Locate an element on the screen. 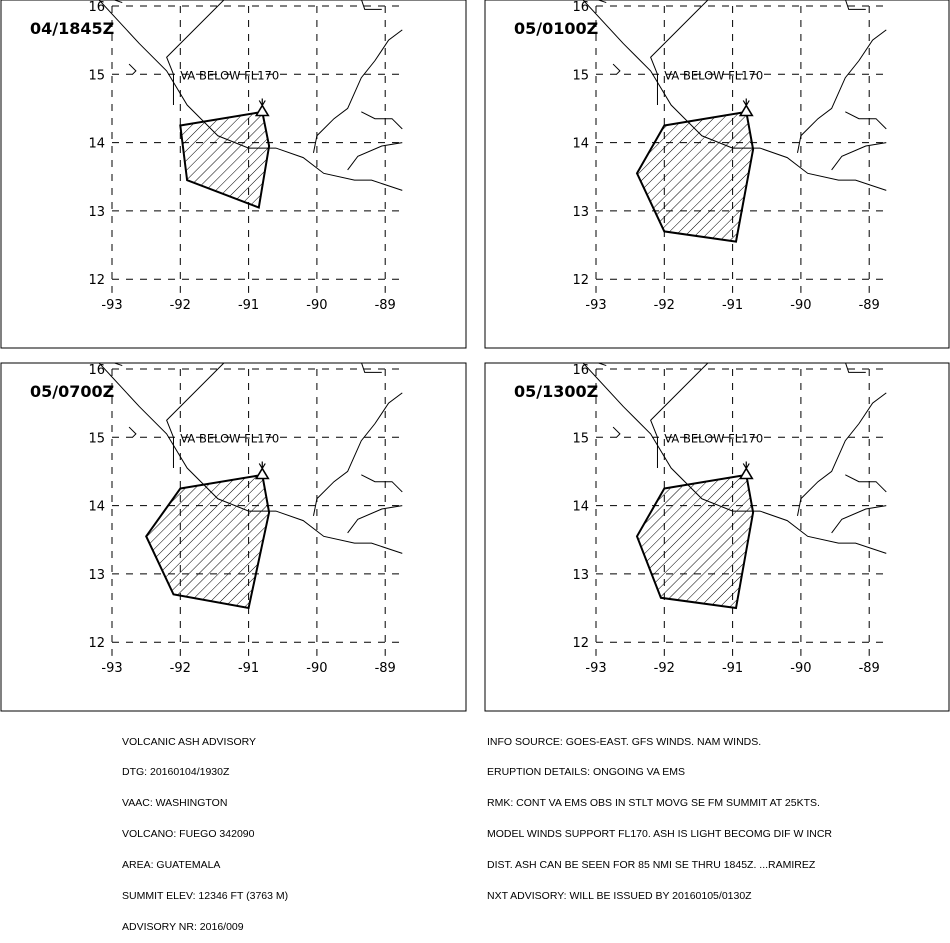 The height and width of the screenshot is (943, 950). forecast-time: 05/0100Z is located at coordinates (556, 28).